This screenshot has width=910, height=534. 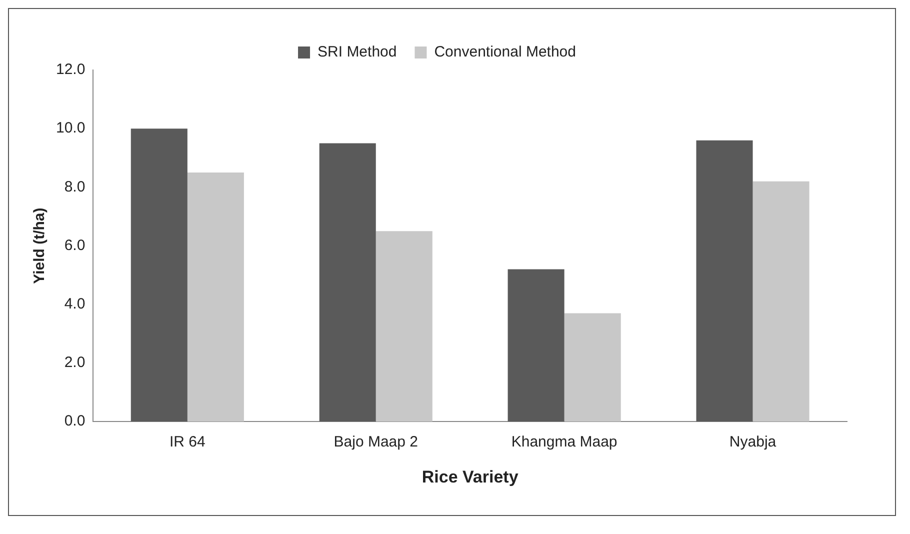 I want to click on legend-label: Conventional Method, so click(x=505, y=52).